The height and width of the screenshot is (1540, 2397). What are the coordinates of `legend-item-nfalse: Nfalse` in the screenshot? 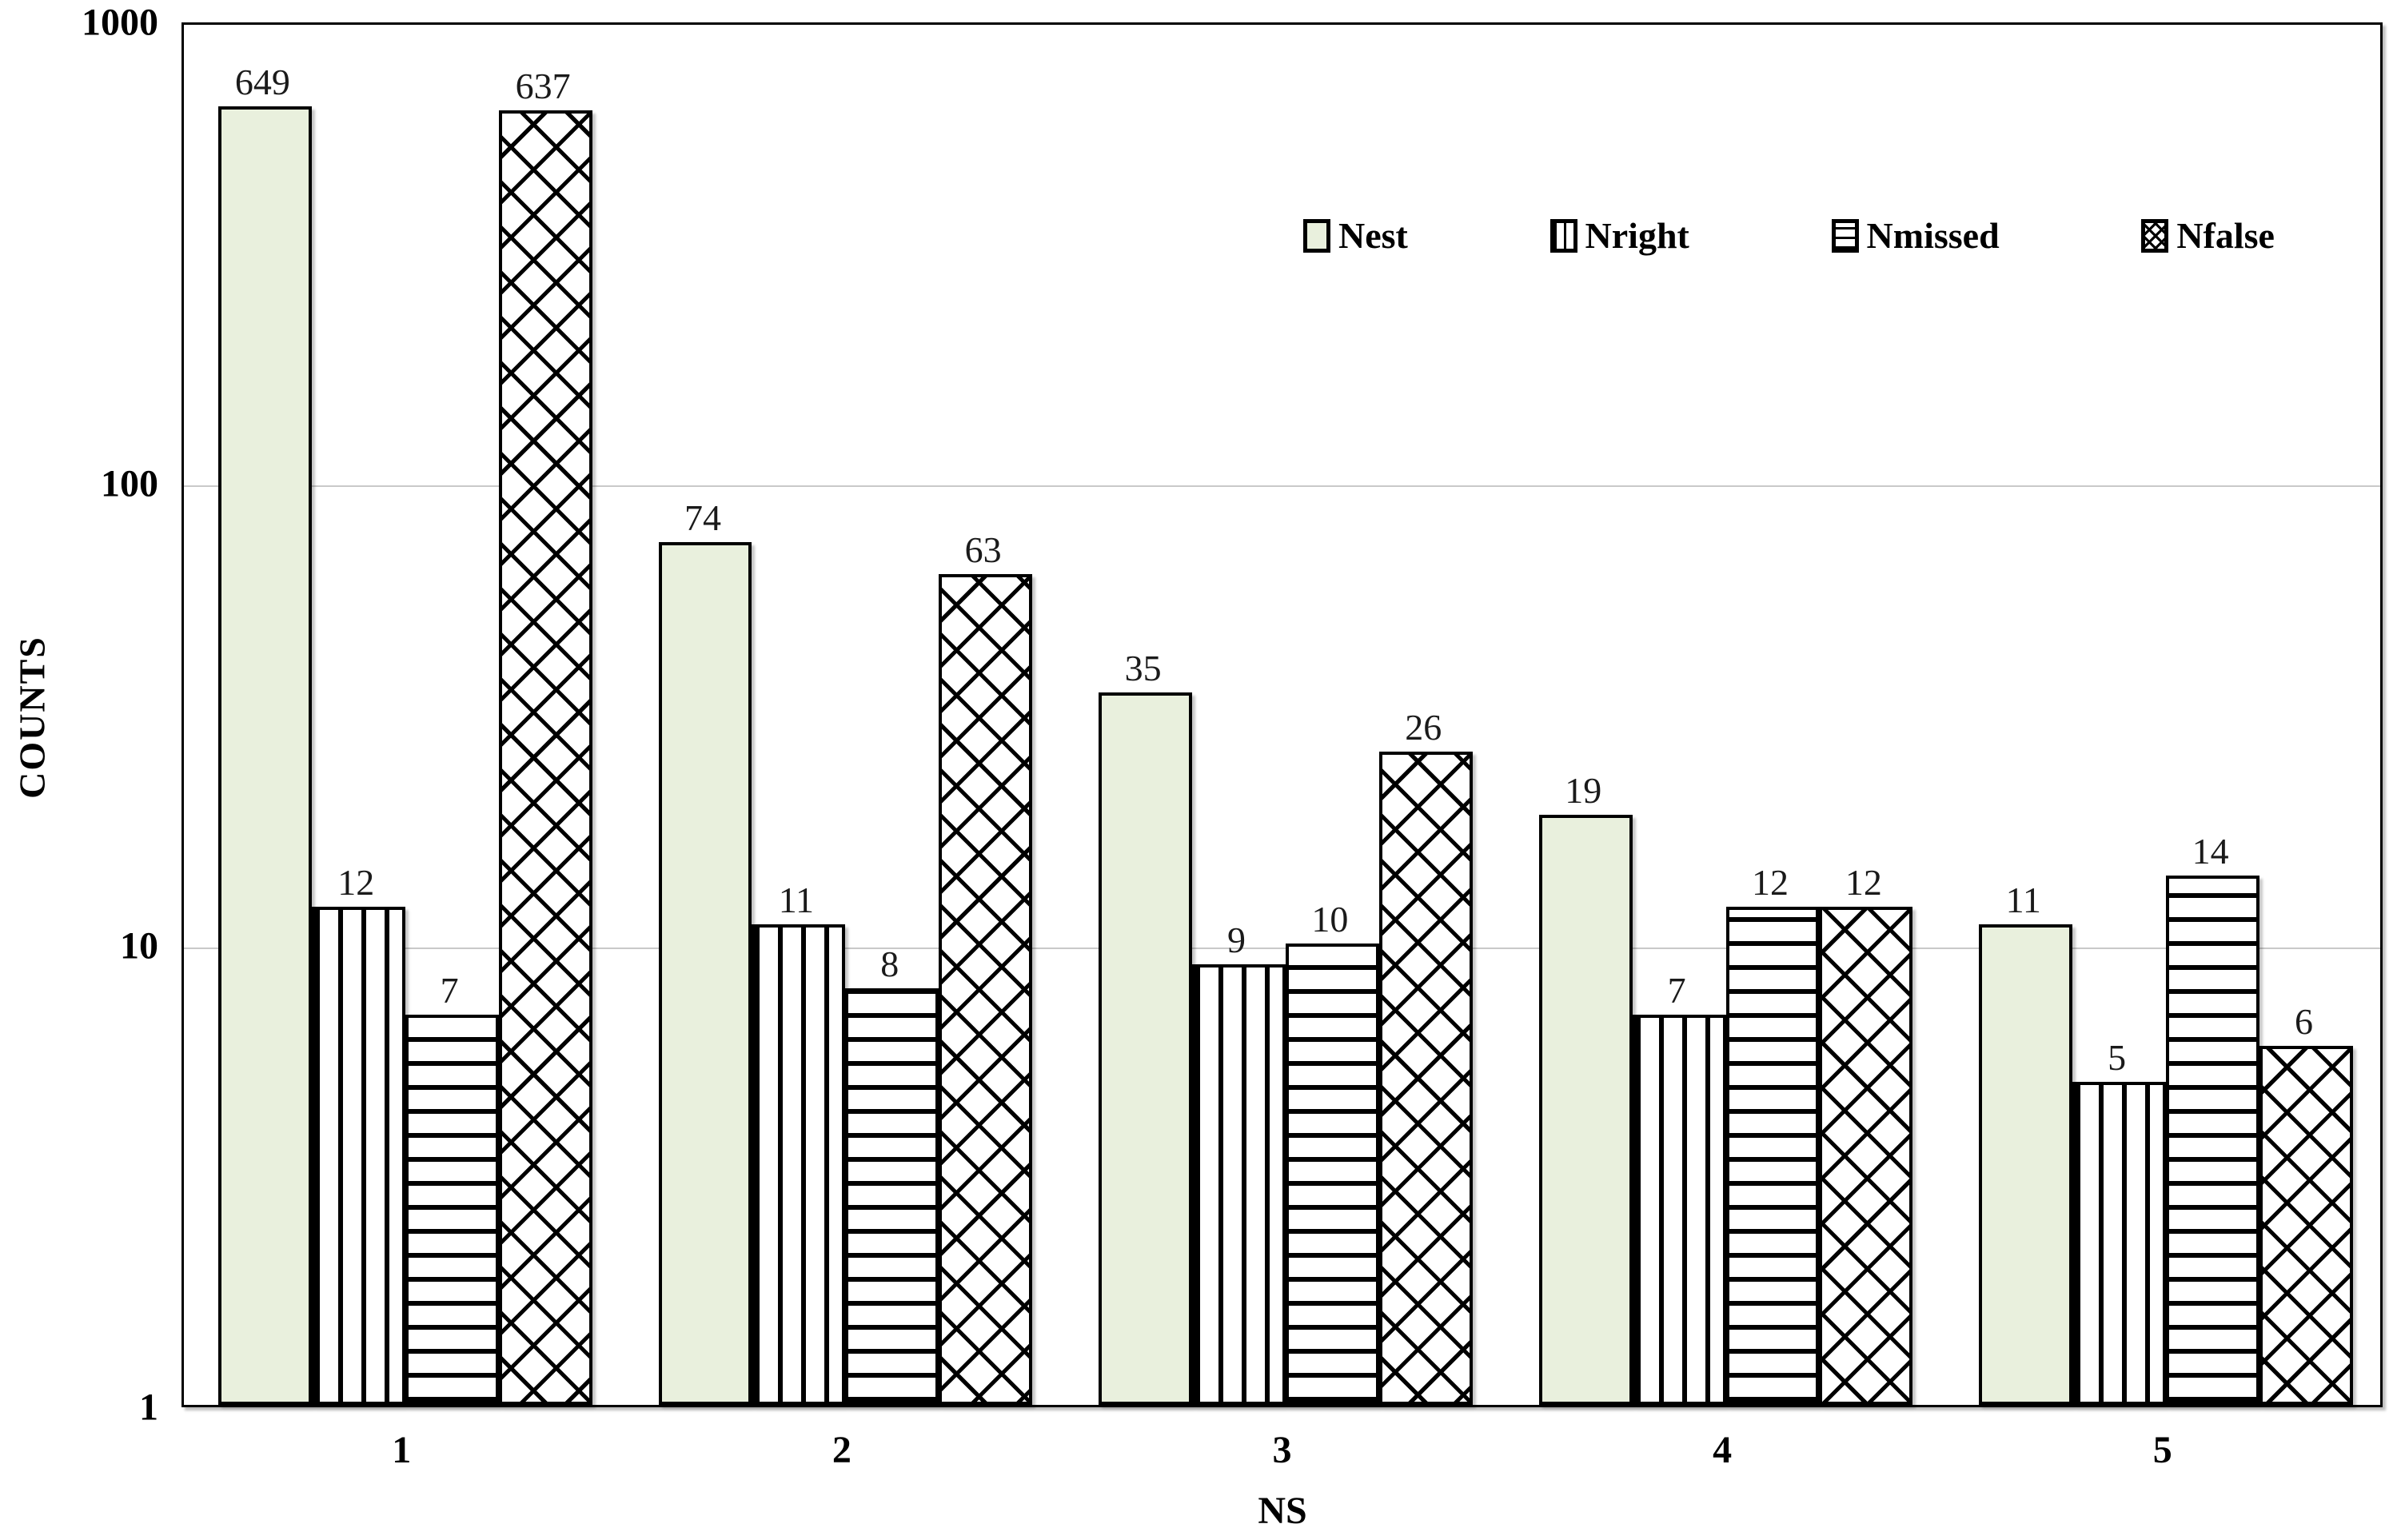 It's located at (2208, 235).